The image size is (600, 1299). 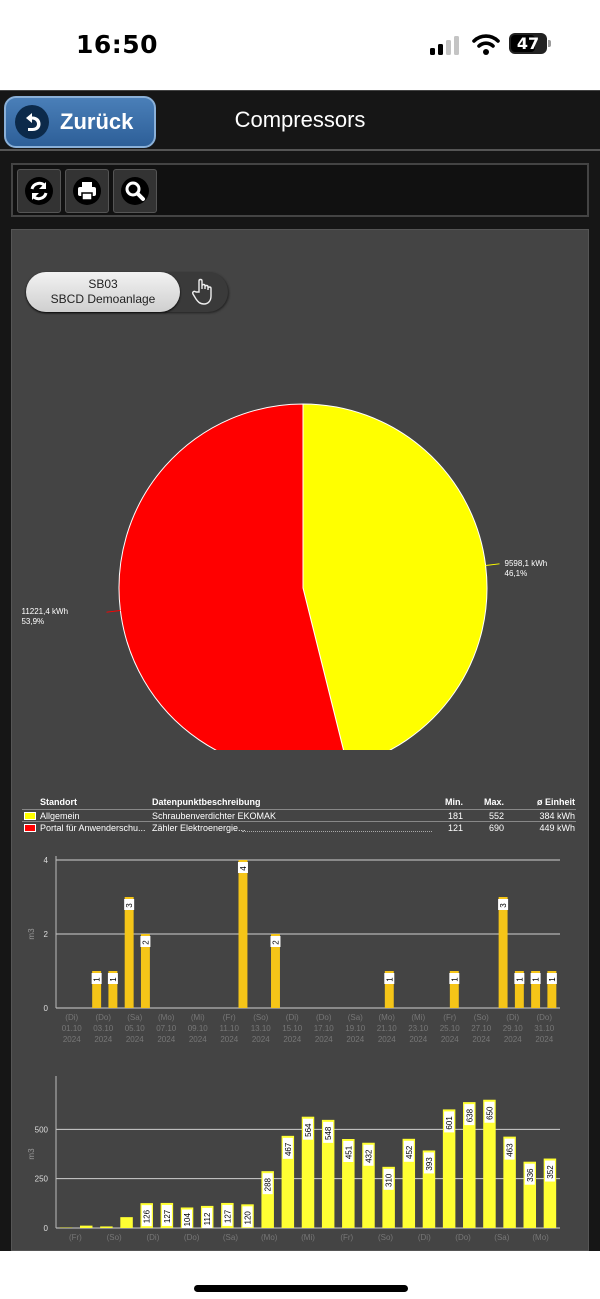 What do you see at coordinates (80, 122) in the screenshot?
I see `back-button: Zurück` at bounding box center [80, 122].